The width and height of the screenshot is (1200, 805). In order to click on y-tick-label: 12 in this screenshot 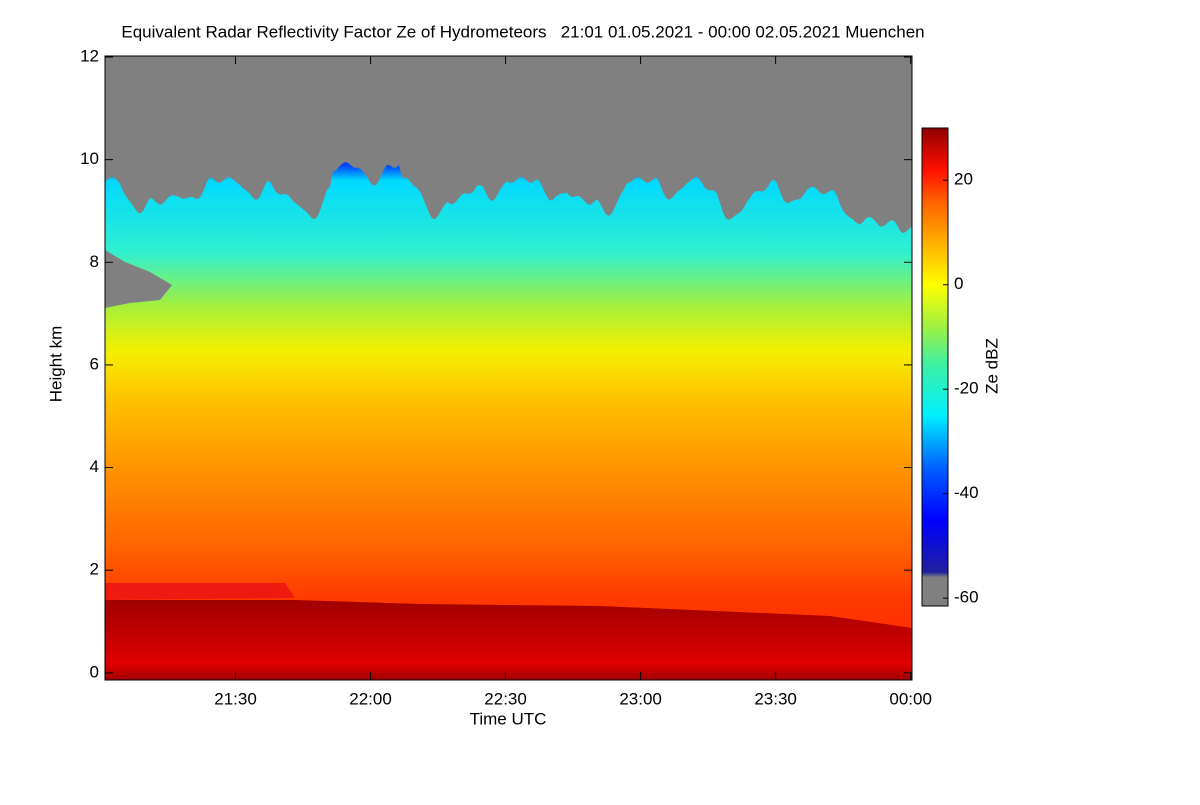, I will do `click(89, 56)`.